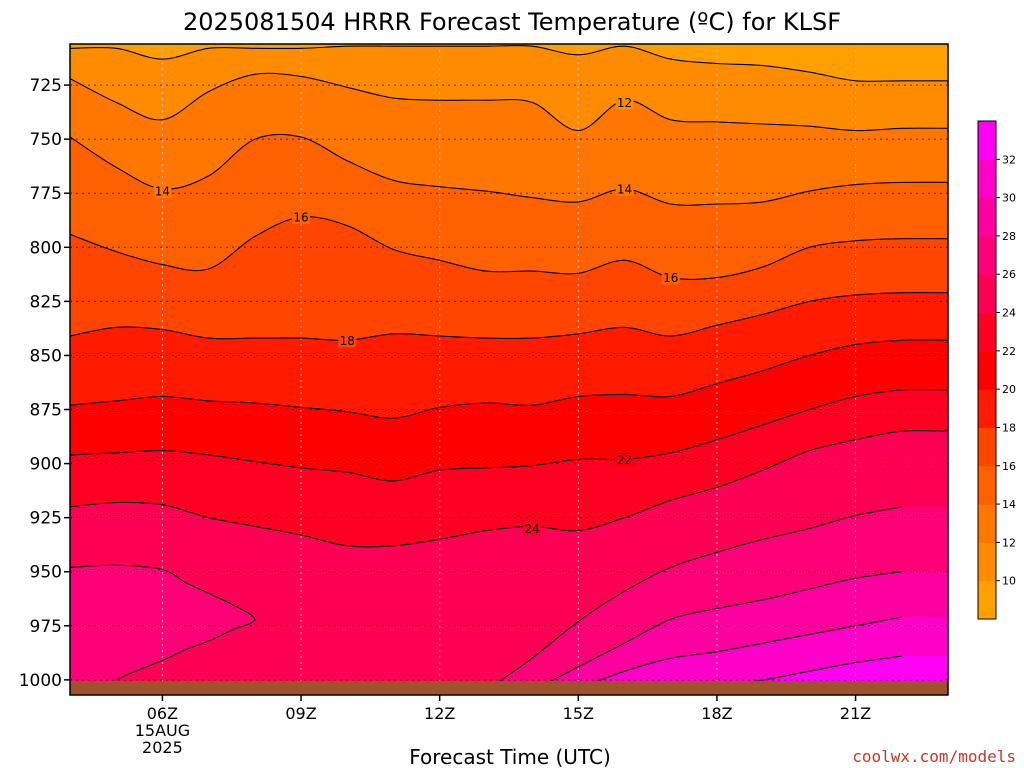 The width and height of the screenshot is (1024, 768). Describe the element at coordinates (716, 713) in the screenshot. I see `x-tick-label: 18Z` at that location.